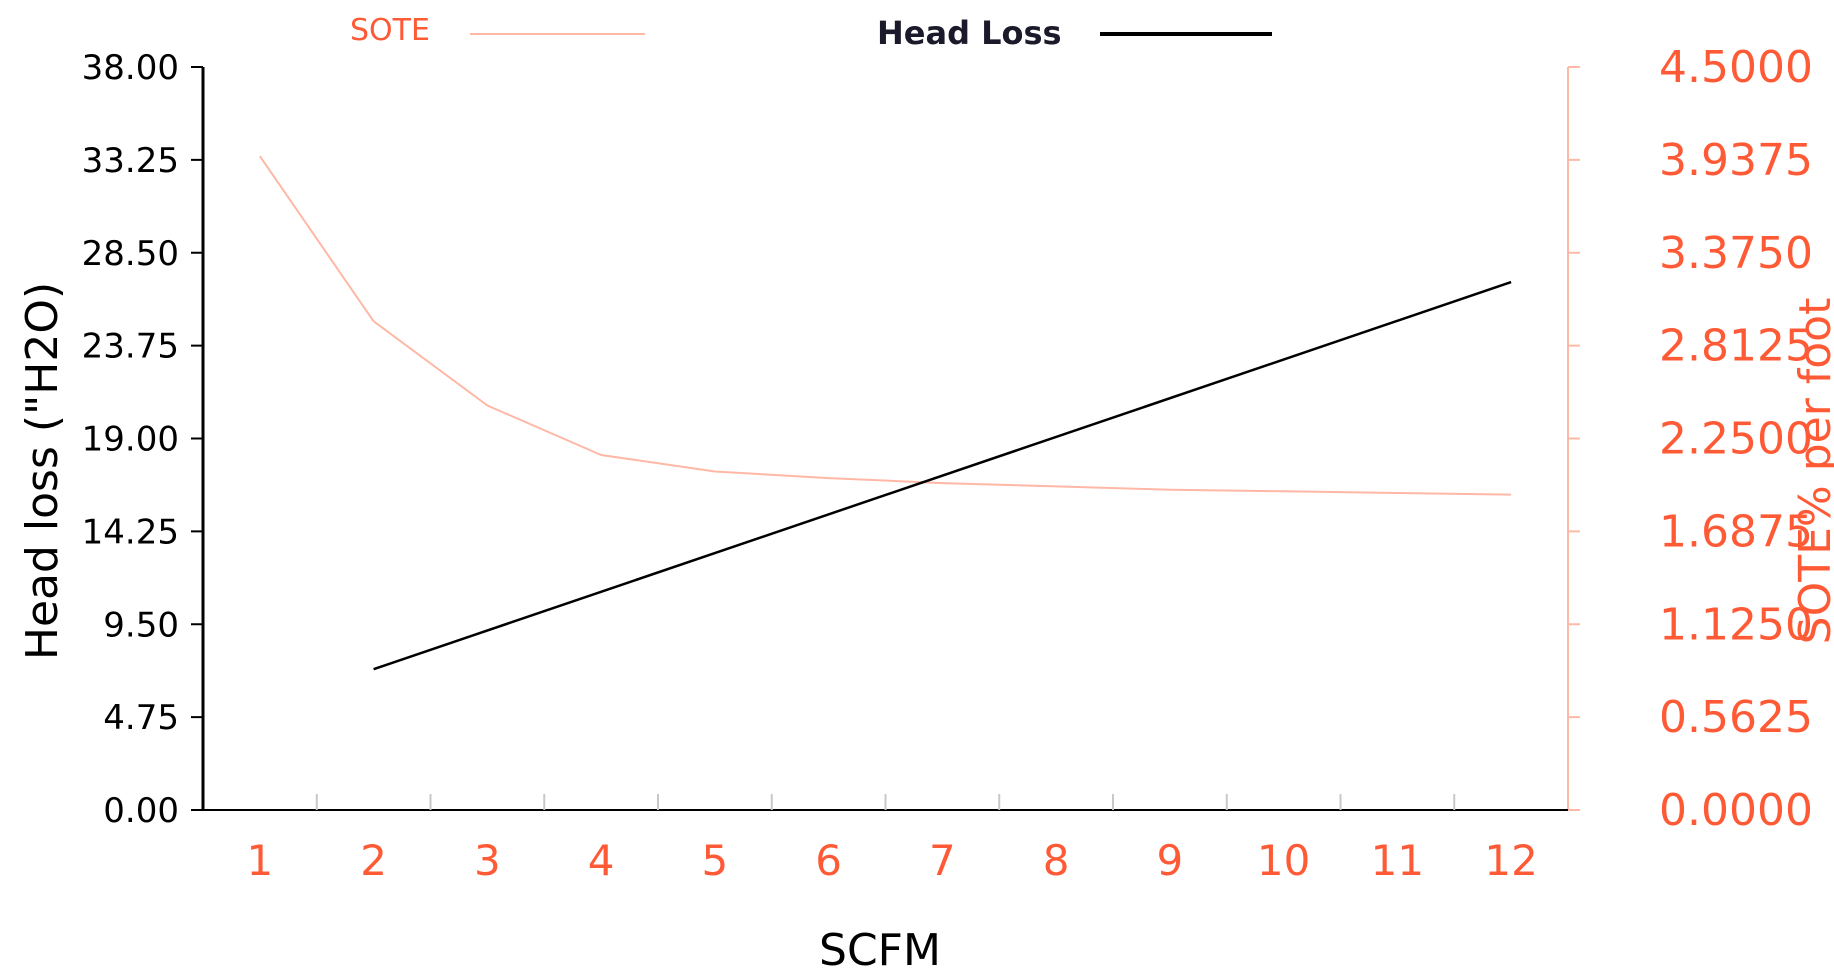  What do you see at coordinates (260, 860) in the screenshot?
I see `x-tick-label: 1` at bounding box center [260, 860].